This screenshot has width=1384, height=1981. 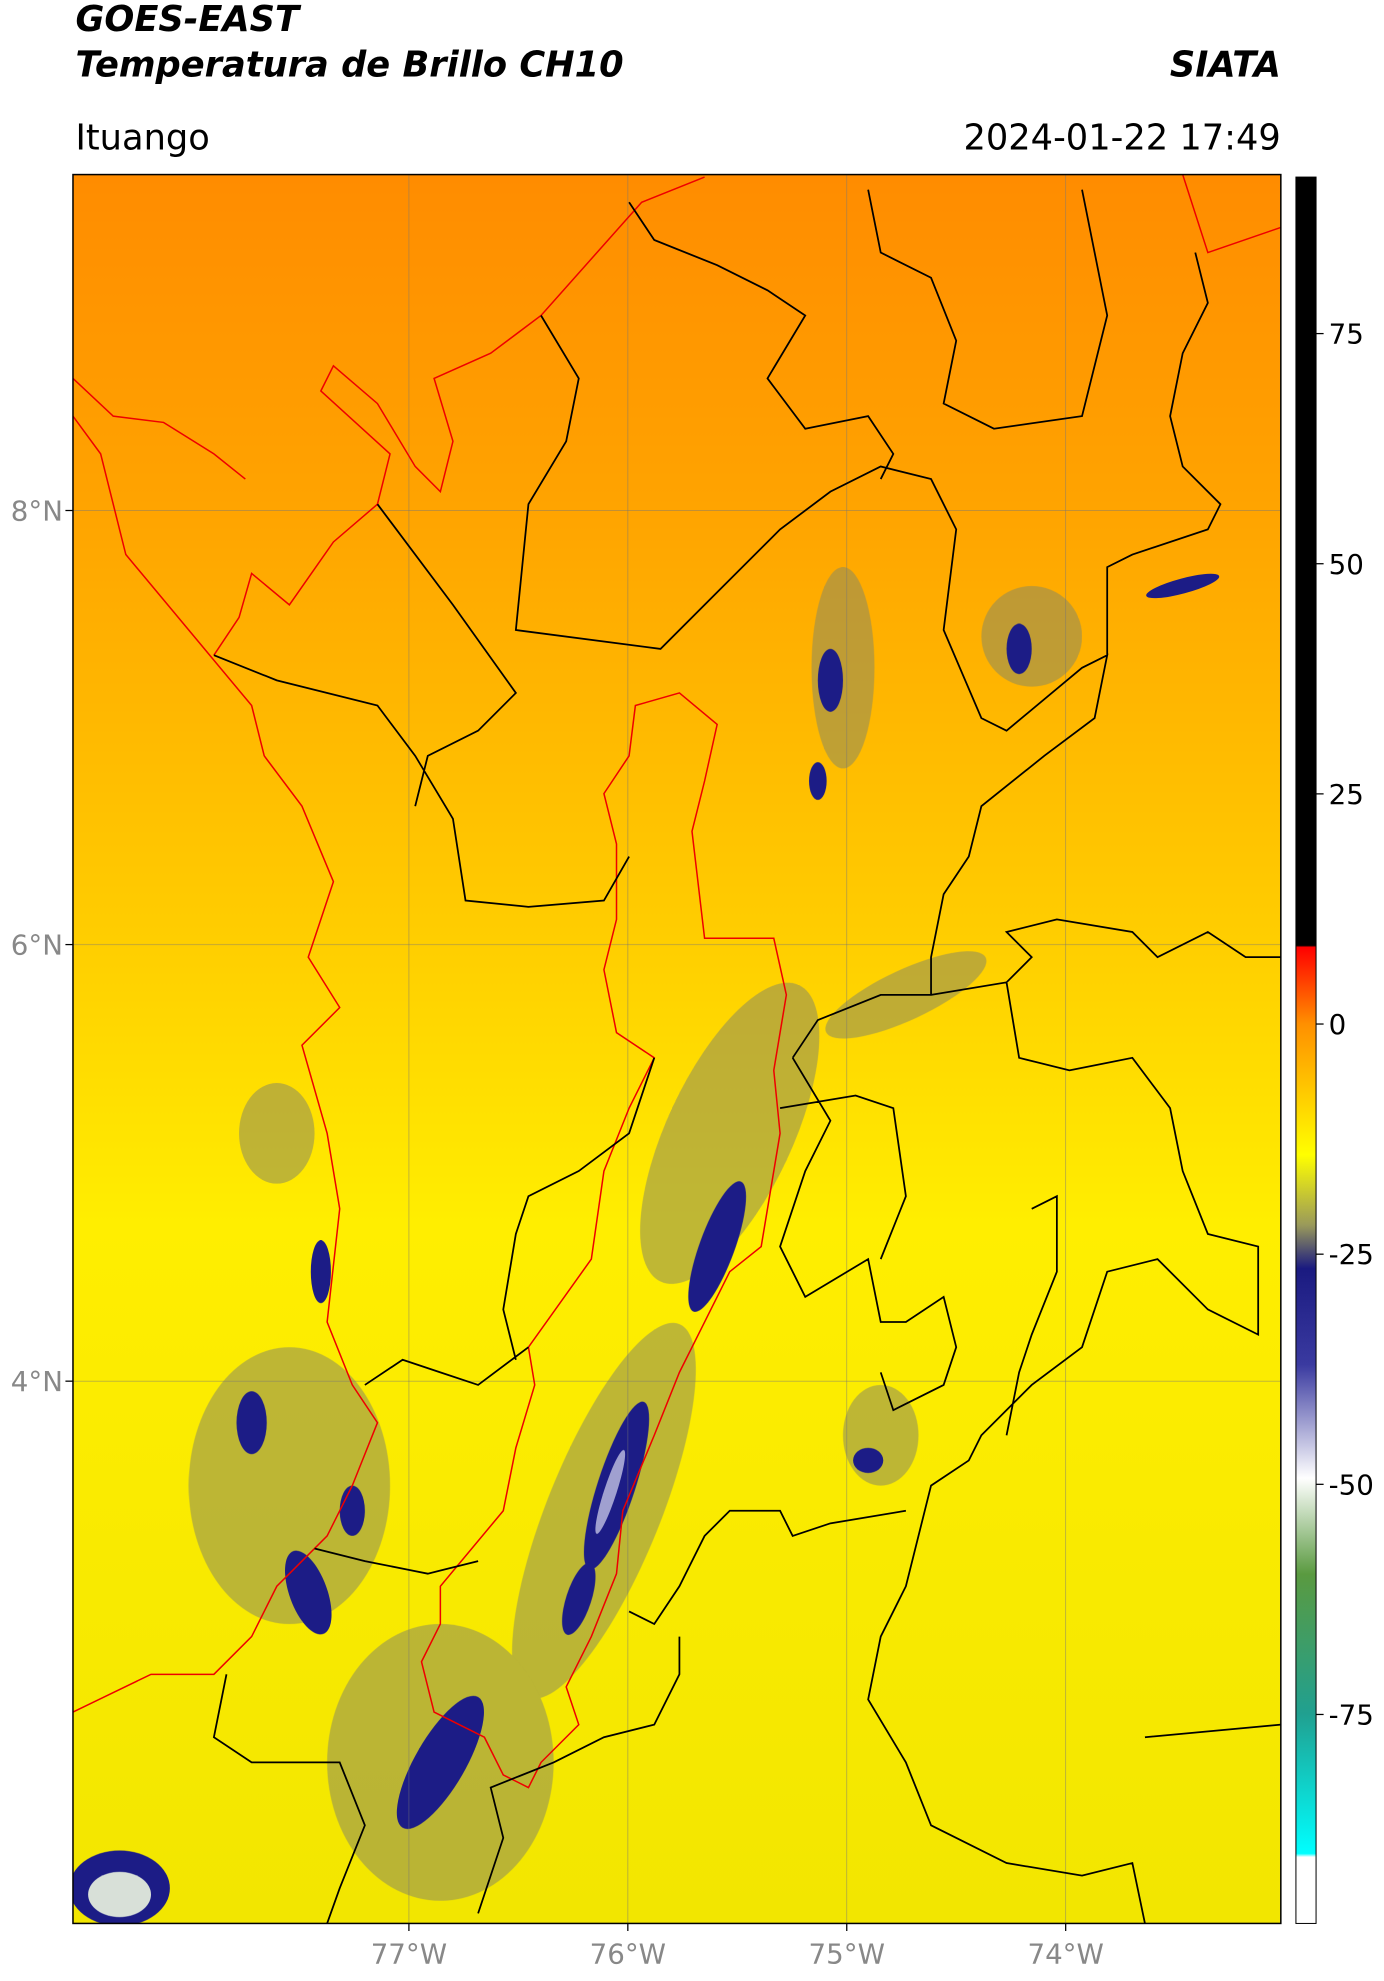 What do you see at coordinates (142, 137) in the screenshot?
I see `location: Ituango` at bounding box center [142, 137].